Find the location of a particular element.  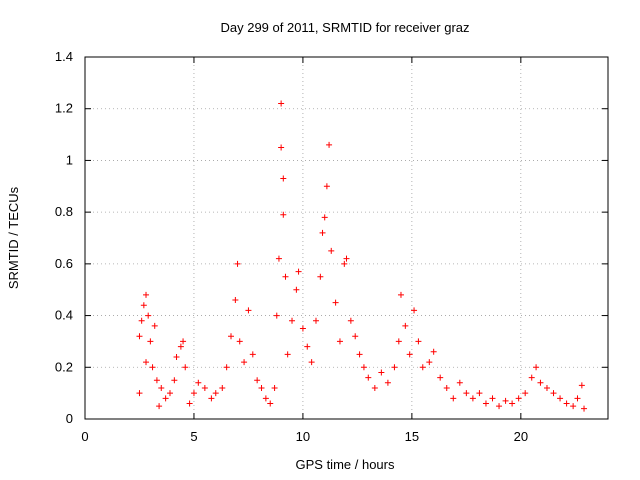

y-tick-label: 1.4 is located at coordinates (64, 56).